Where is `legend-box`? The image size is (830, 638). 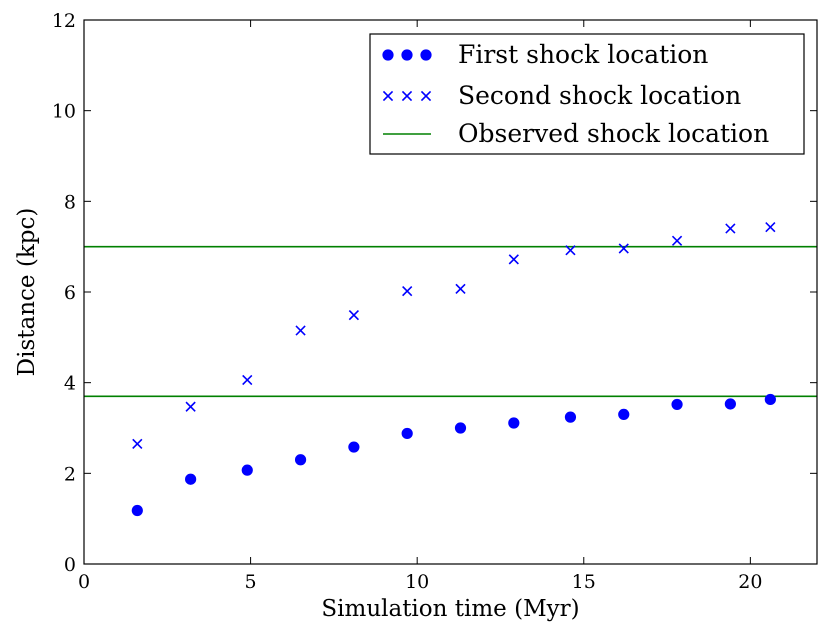 legend-box is located at coordinates (587, 94).